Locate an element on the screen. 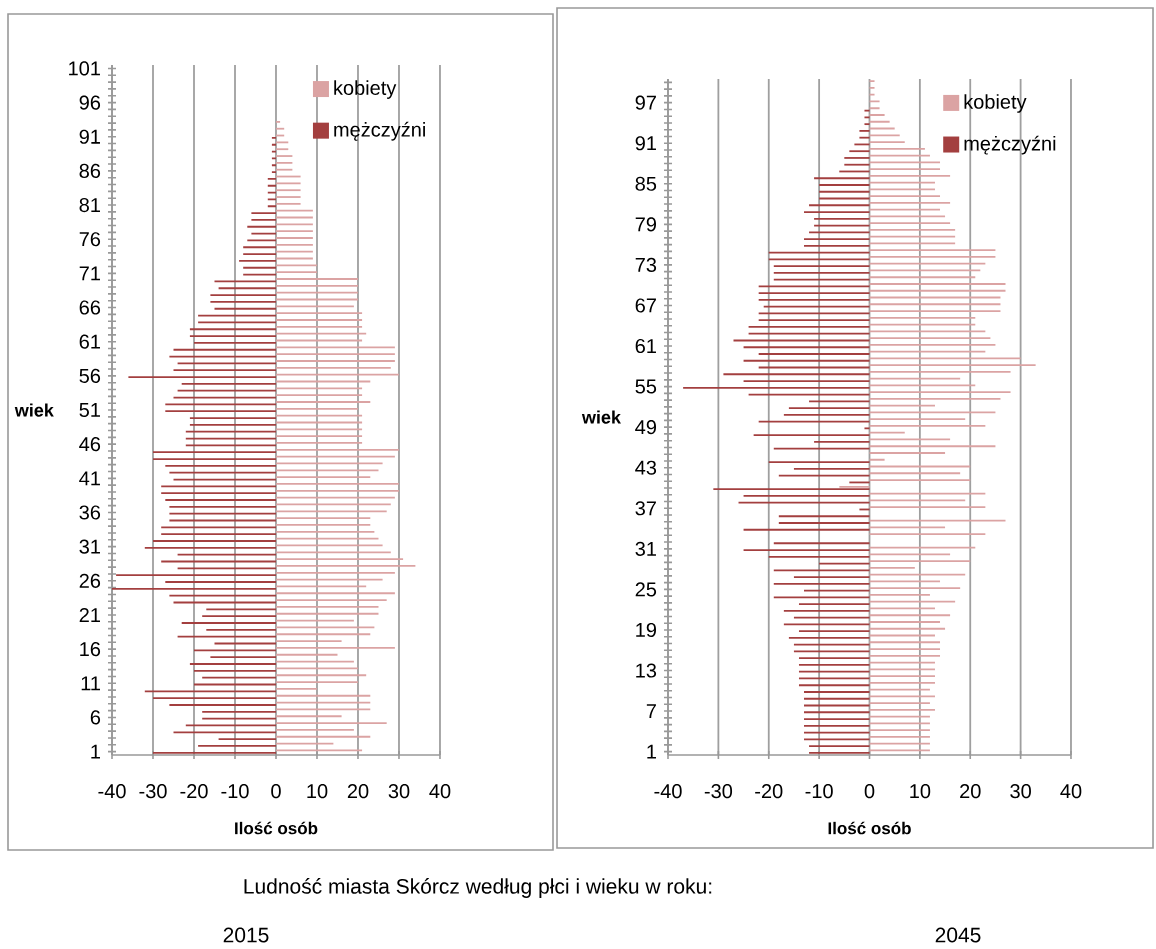  text: Ludność miasta Skórcz według płci i wieku w roku: is located at coordinates (478, 888).